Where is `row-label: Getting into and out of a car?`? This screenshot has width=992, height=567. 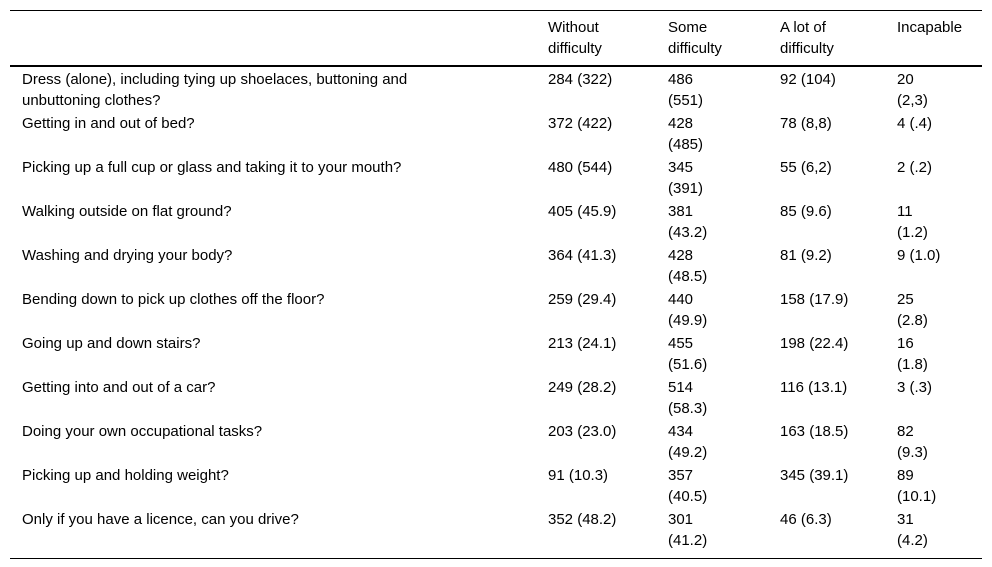
row-label: Getting into and out of a car? is located at coordinates (119, 387).